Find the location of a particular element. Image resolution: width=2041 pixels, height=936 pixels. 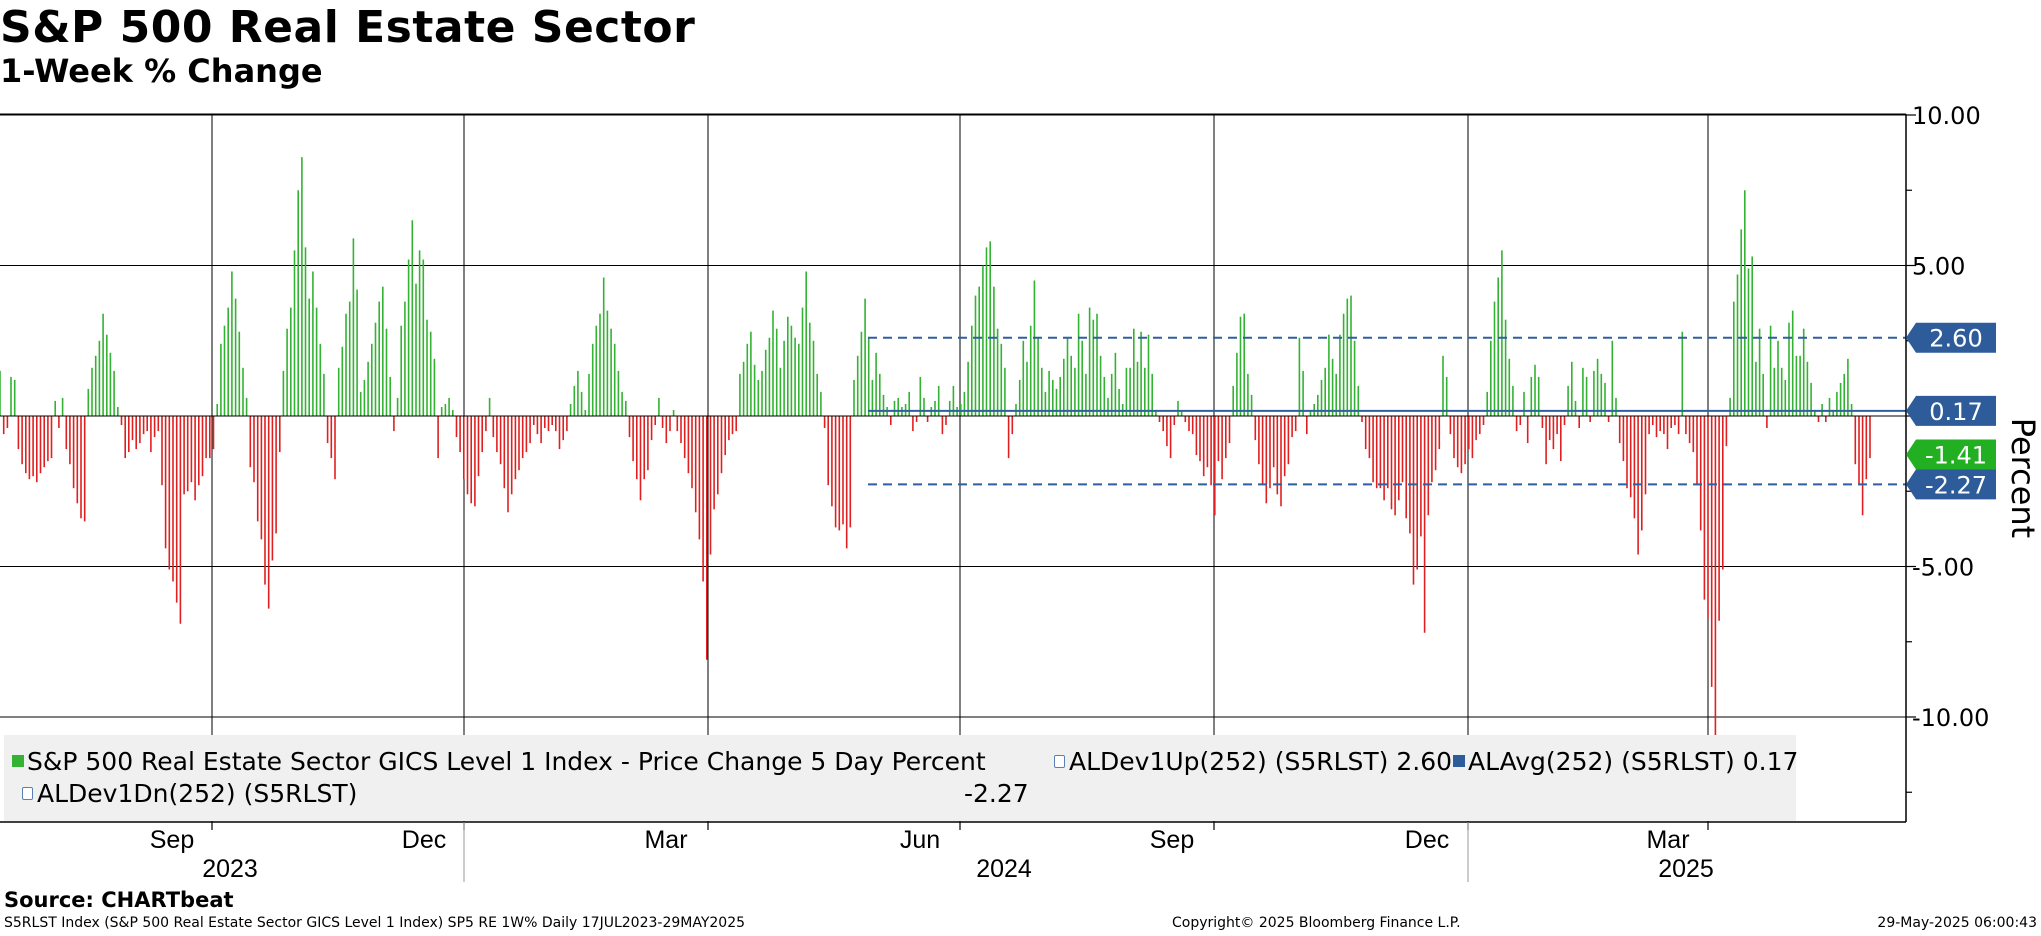

y-tick-label: -5.00 is located at coordinates (1943, 568).